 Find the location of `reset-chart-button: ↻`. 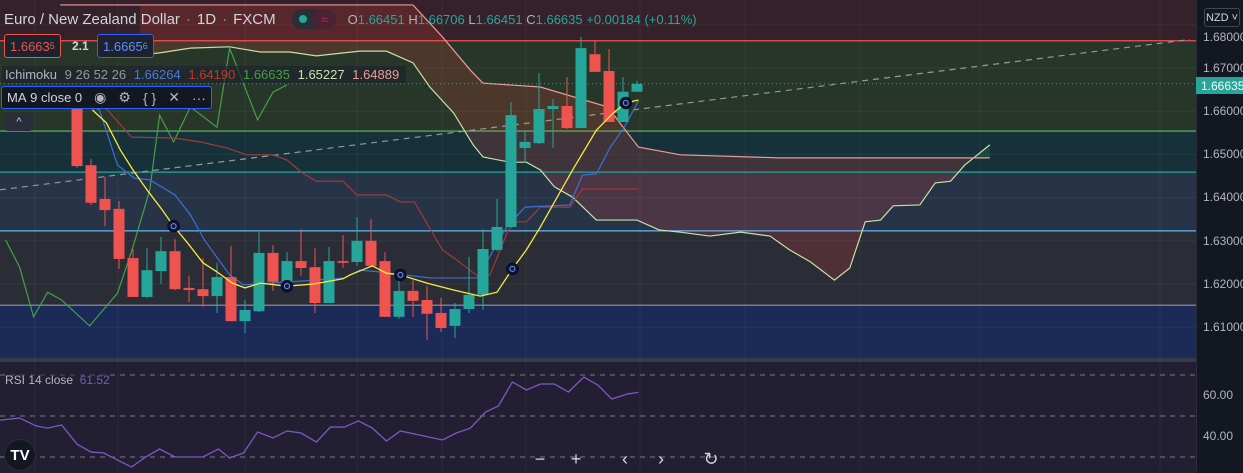

reset-chart-button: ↻ is located at coordinates (711, 458).